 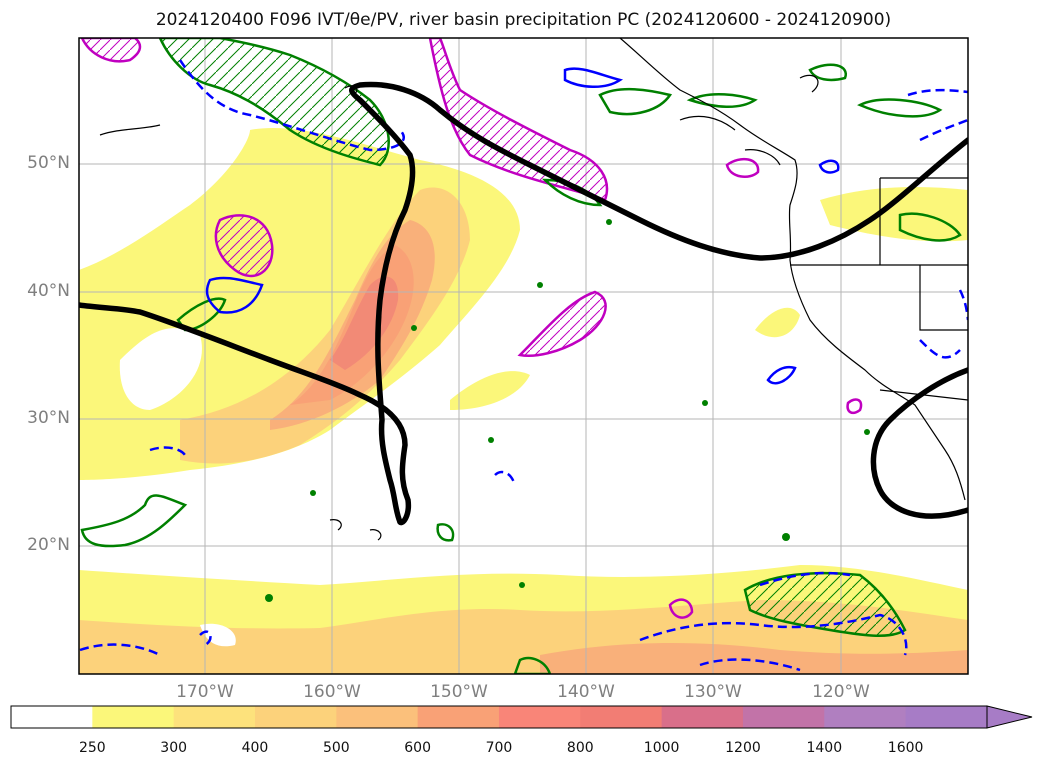 I want to click on colorbar-tick-label: 400, so click(x=255, y=748).